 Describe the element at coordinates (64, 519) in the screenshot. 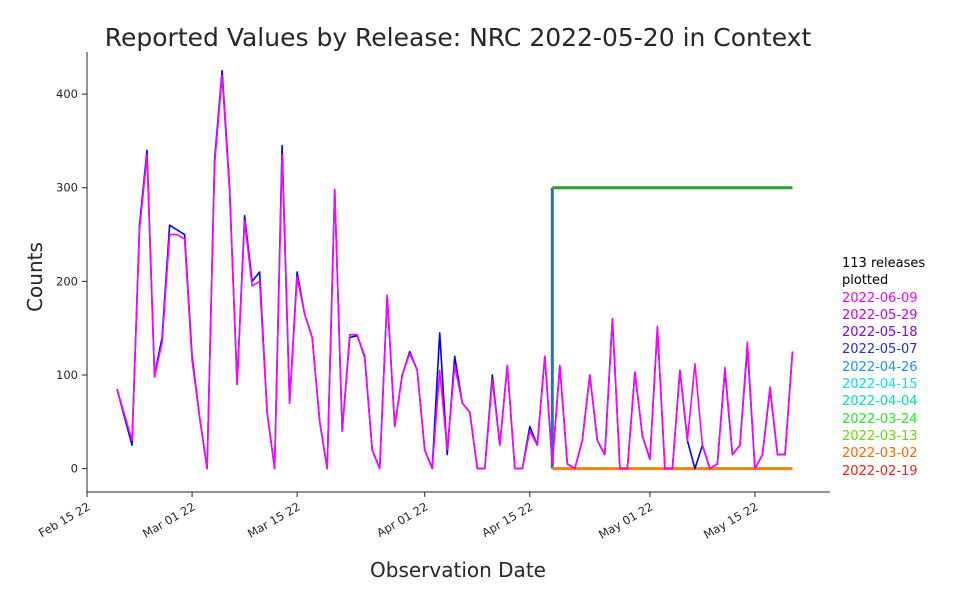

I see `x-tick-label: Feb 15 22` at that location.